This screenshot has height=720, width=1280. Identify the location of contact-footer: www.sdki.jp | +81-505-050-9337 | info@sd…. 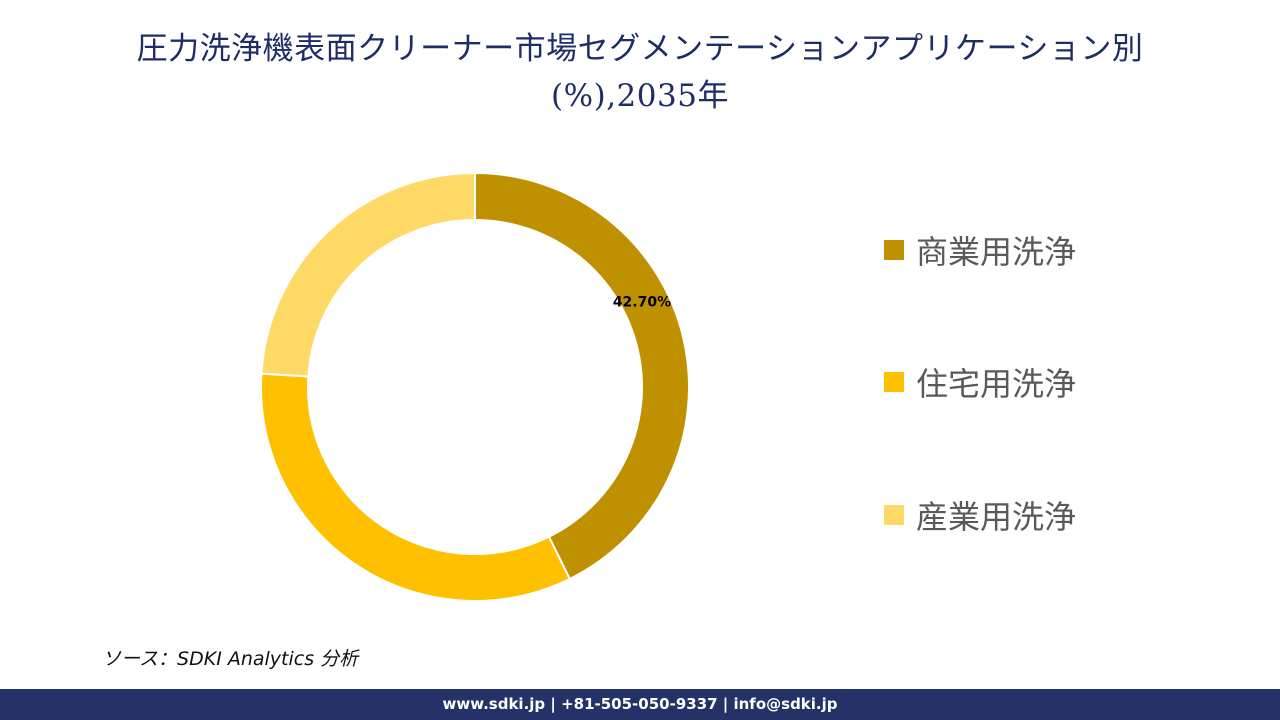
(640, 704).